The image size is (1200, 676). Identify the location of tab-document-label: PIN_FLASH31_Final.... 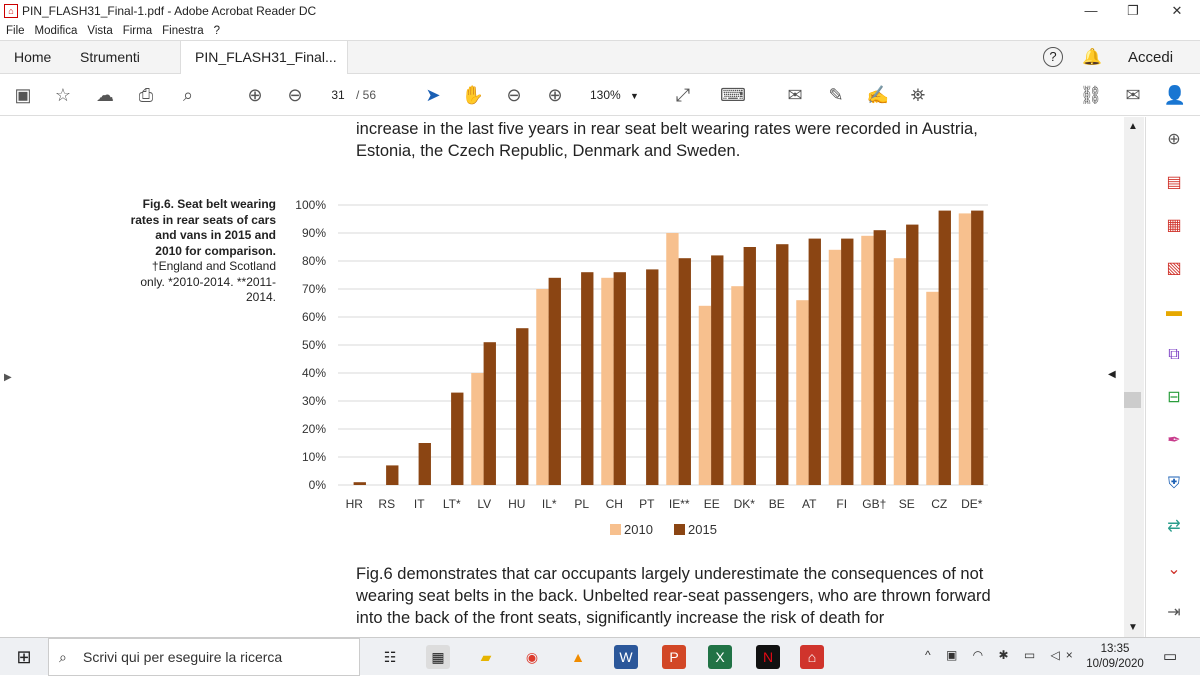
(266, 57).